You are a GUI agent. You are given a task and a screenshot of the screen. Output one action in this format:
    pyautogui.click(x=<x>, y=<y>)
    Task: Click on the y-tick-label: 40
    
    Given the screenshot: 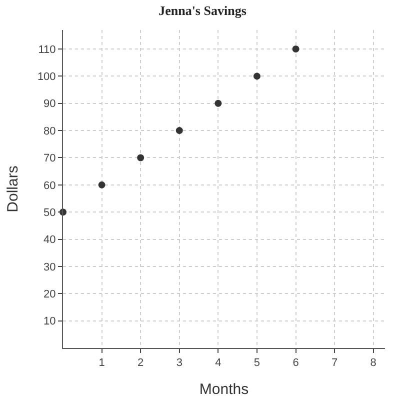 What is the action you would take?
    pyautogui.click(x=50, y=240)
    